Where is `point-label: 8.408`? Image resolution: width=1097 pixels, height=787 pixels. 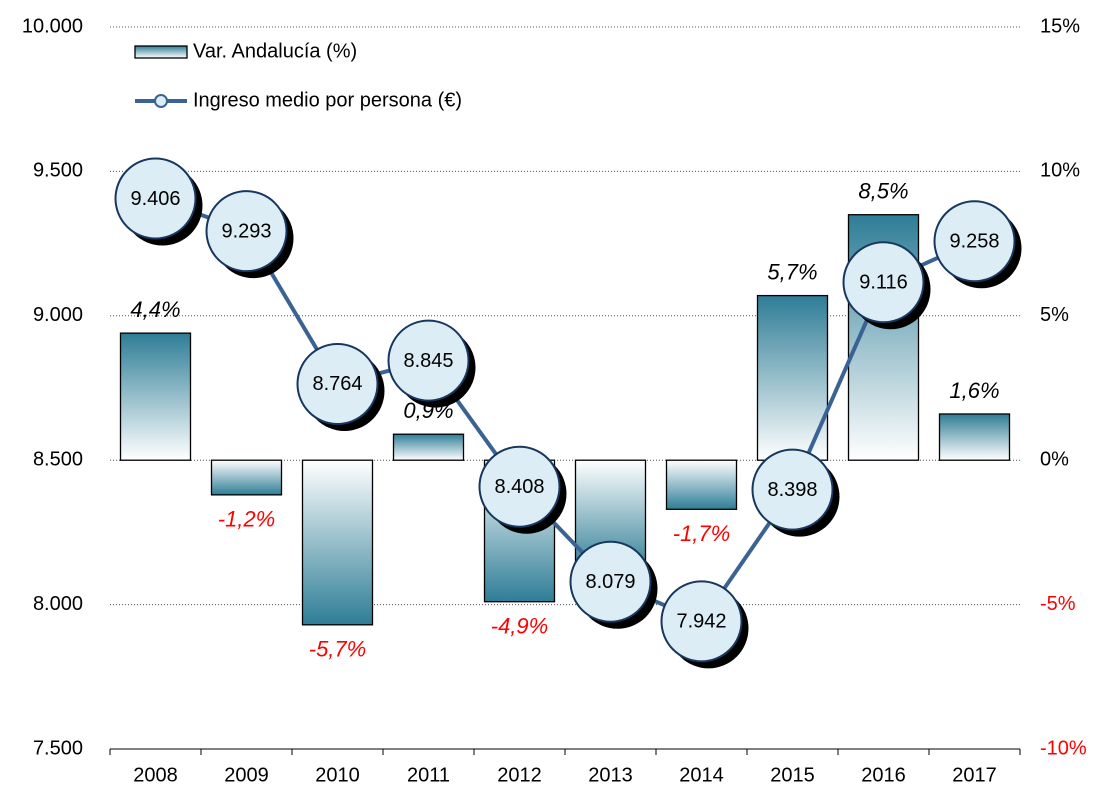
point-label: 8.408 is located at coordinates (519, 487).